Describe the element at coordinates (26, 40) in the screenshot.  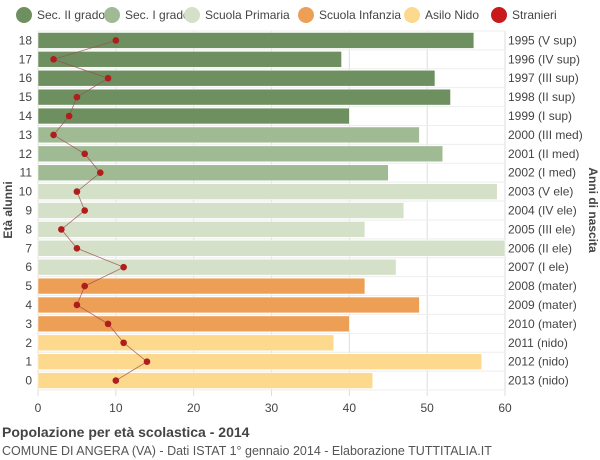
I see `age-tick-label: 18` at that location.